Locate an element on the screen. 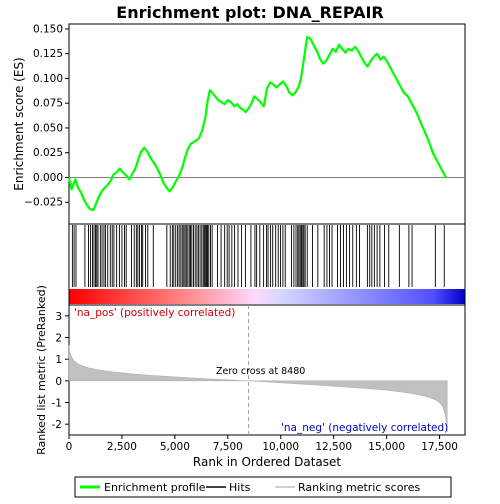  zero-cross-label: Zero cross at 8480 is located at coordinates (260, 371).